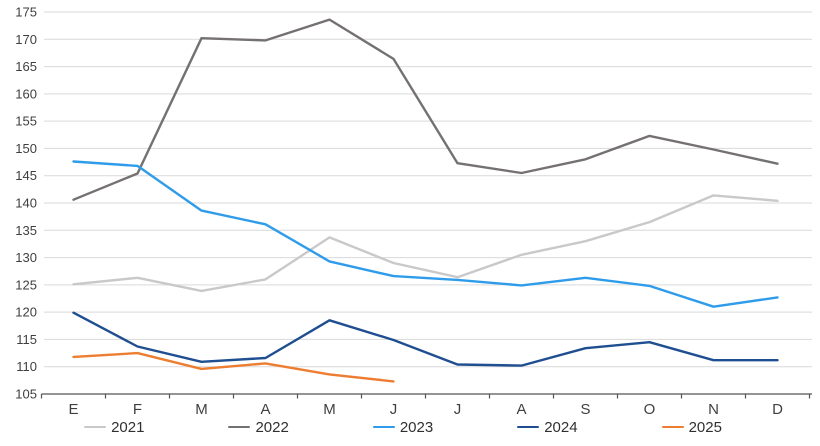 This screenshot has height=446, width=820. I want to click on y-tick-label-125: 125, so click(26, 284).